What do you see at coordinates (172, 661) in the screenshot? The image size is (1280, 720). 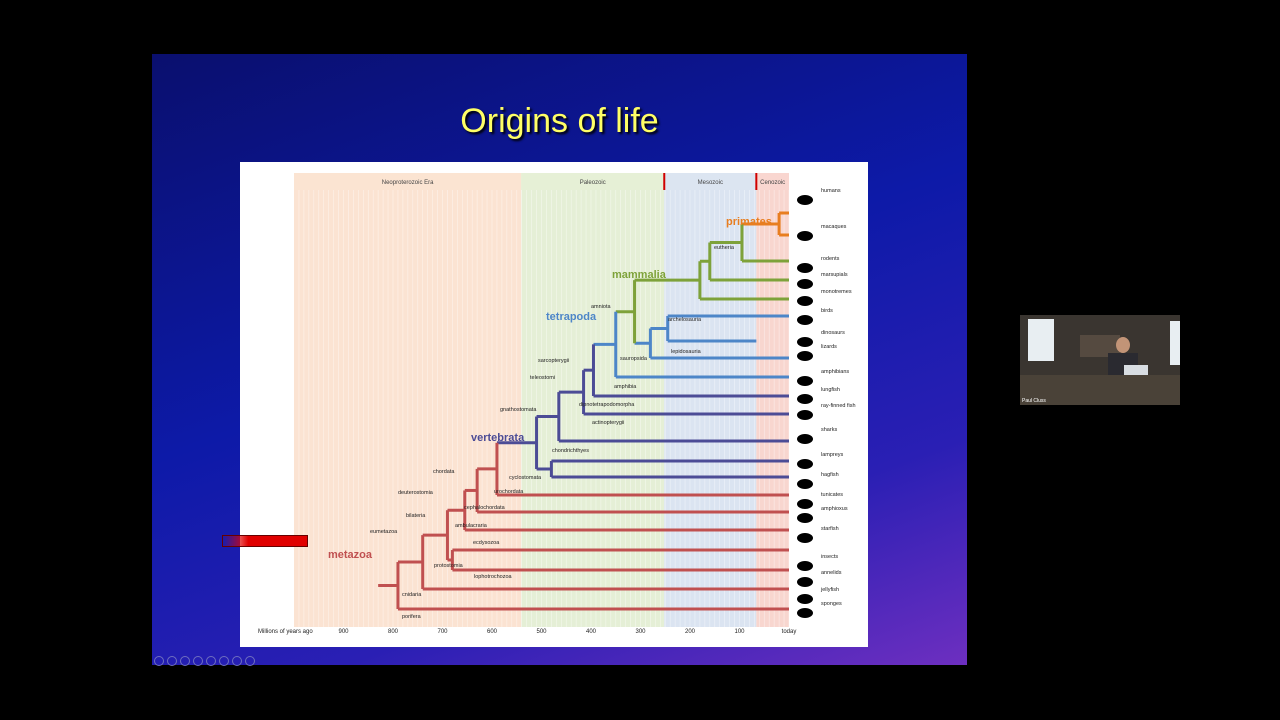 I see `next-icon` at bounding box center [172, 661].